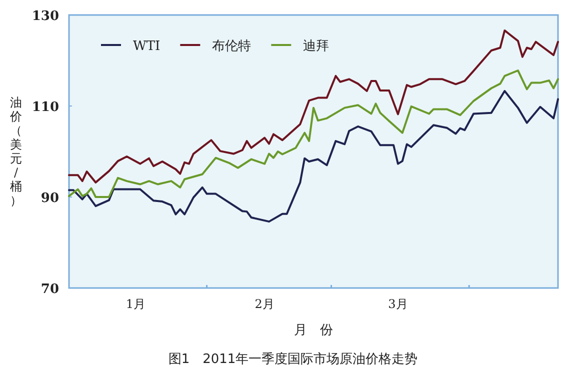  Describe the element at coordinates (45, 16) in the screenshot. I see `y-tick-label: 130` at that location.